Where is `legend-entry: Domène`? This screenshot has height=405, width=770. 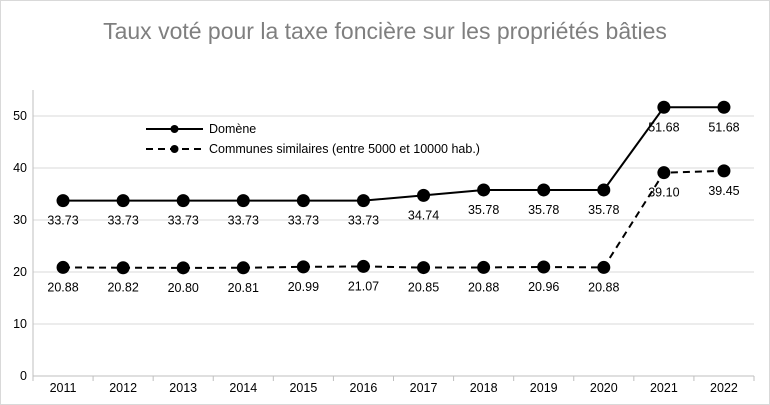
legend-entry: Domène is located at coordinates (232, 129).